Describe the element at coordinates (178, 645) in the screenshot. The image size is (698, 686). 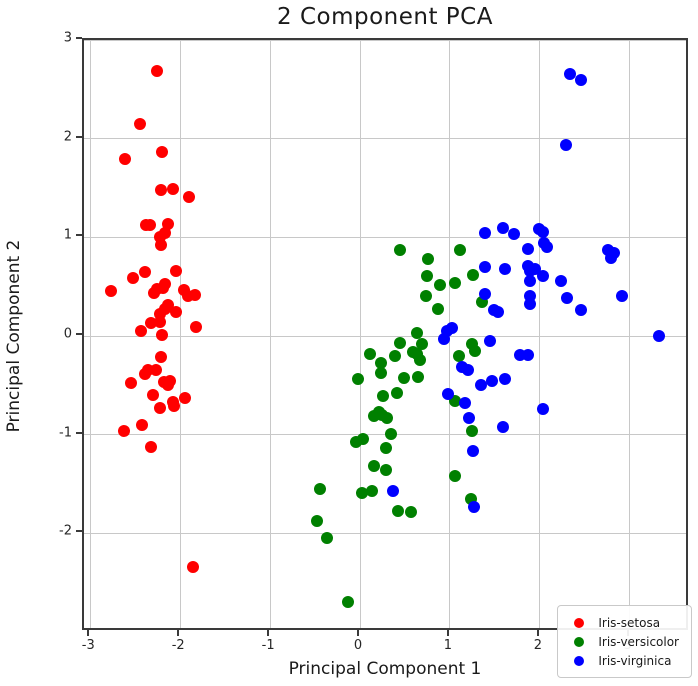
I see `x-tick-label: -2` at that location.